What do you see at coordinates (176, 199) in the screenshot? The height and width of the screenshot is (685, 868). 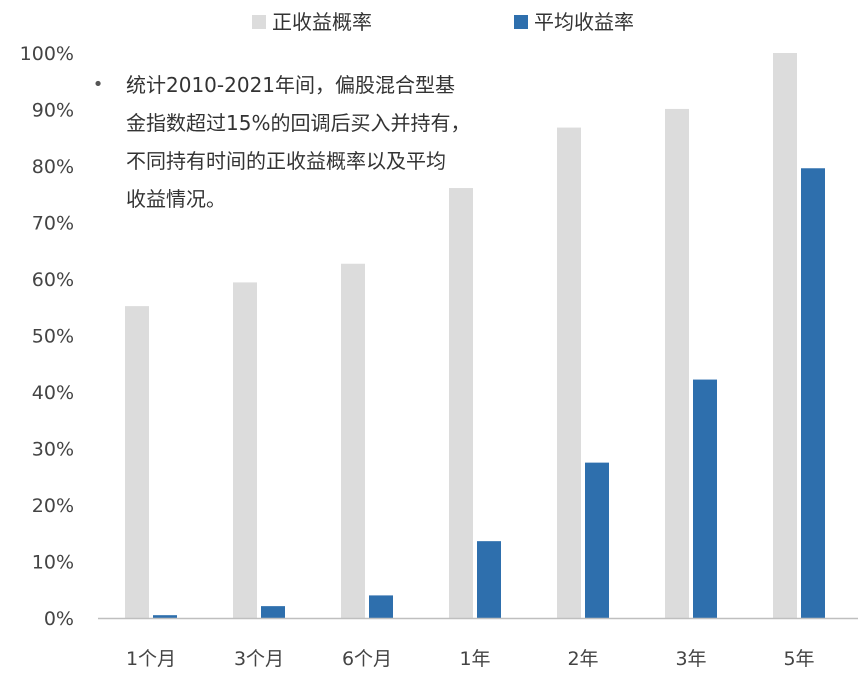 I see `annotation-line: 收益情况。` at bounding box center [176, 199].